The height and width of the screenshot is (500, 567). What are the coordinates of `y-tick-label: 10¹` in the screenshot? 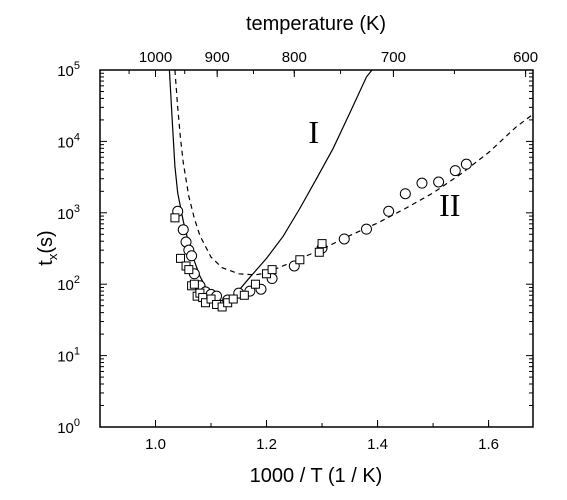 It's located at (68, 356).